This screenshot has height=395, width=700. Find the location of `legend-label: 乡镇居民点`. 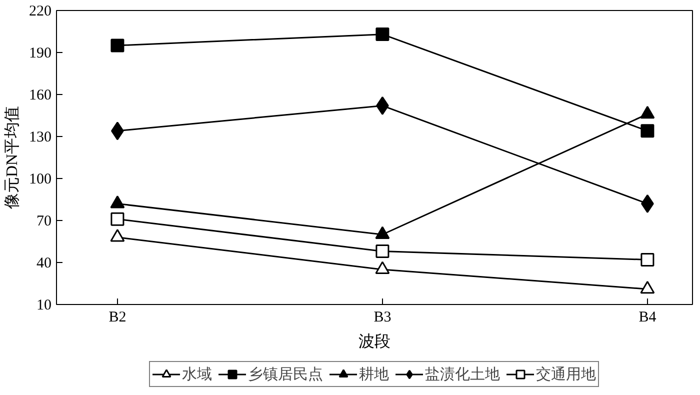

legend-label: 乡镇居民点 is located at coordinates (285, 375).